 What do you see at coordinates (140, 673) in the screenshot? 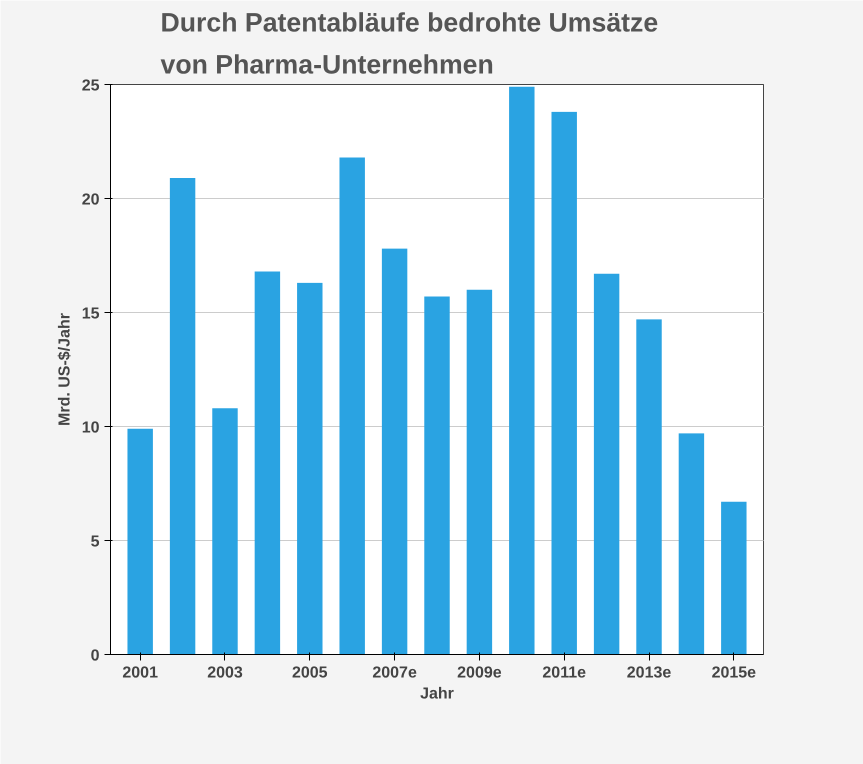
I see `x-tick-label: 2001` at bounding box center [140, 673].